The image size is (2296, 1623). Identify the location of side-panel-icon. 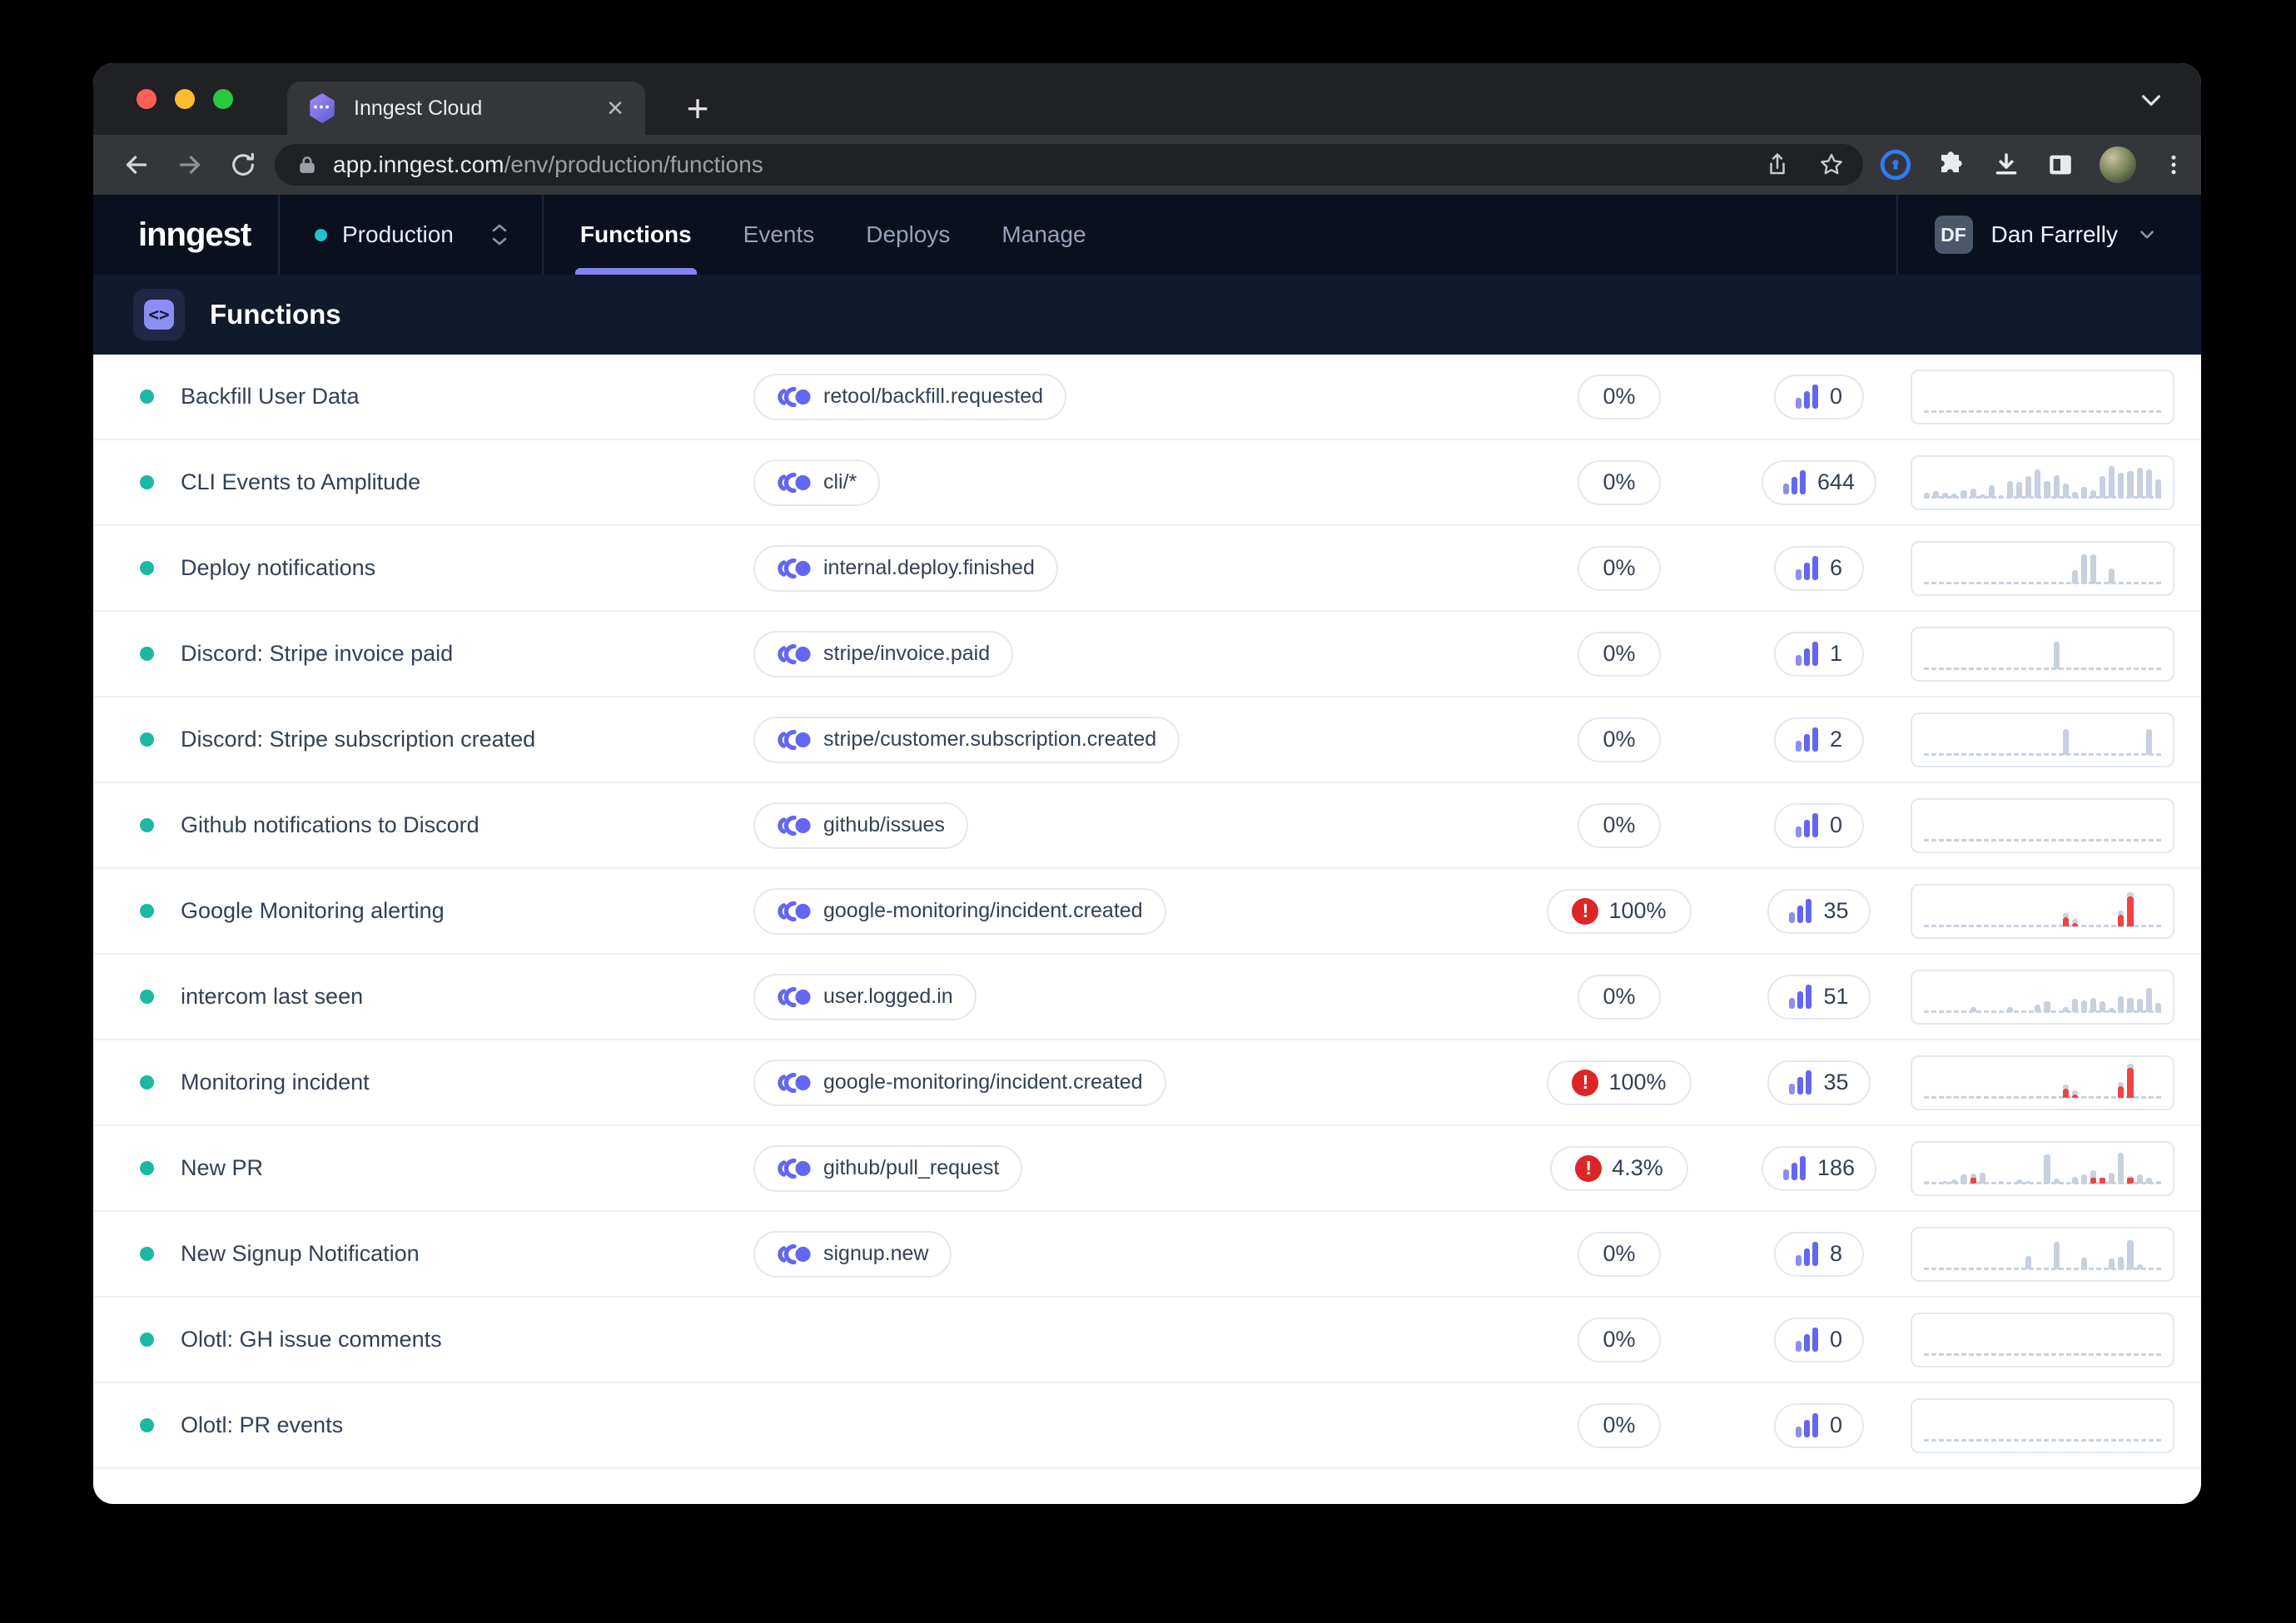
(2060, 165).